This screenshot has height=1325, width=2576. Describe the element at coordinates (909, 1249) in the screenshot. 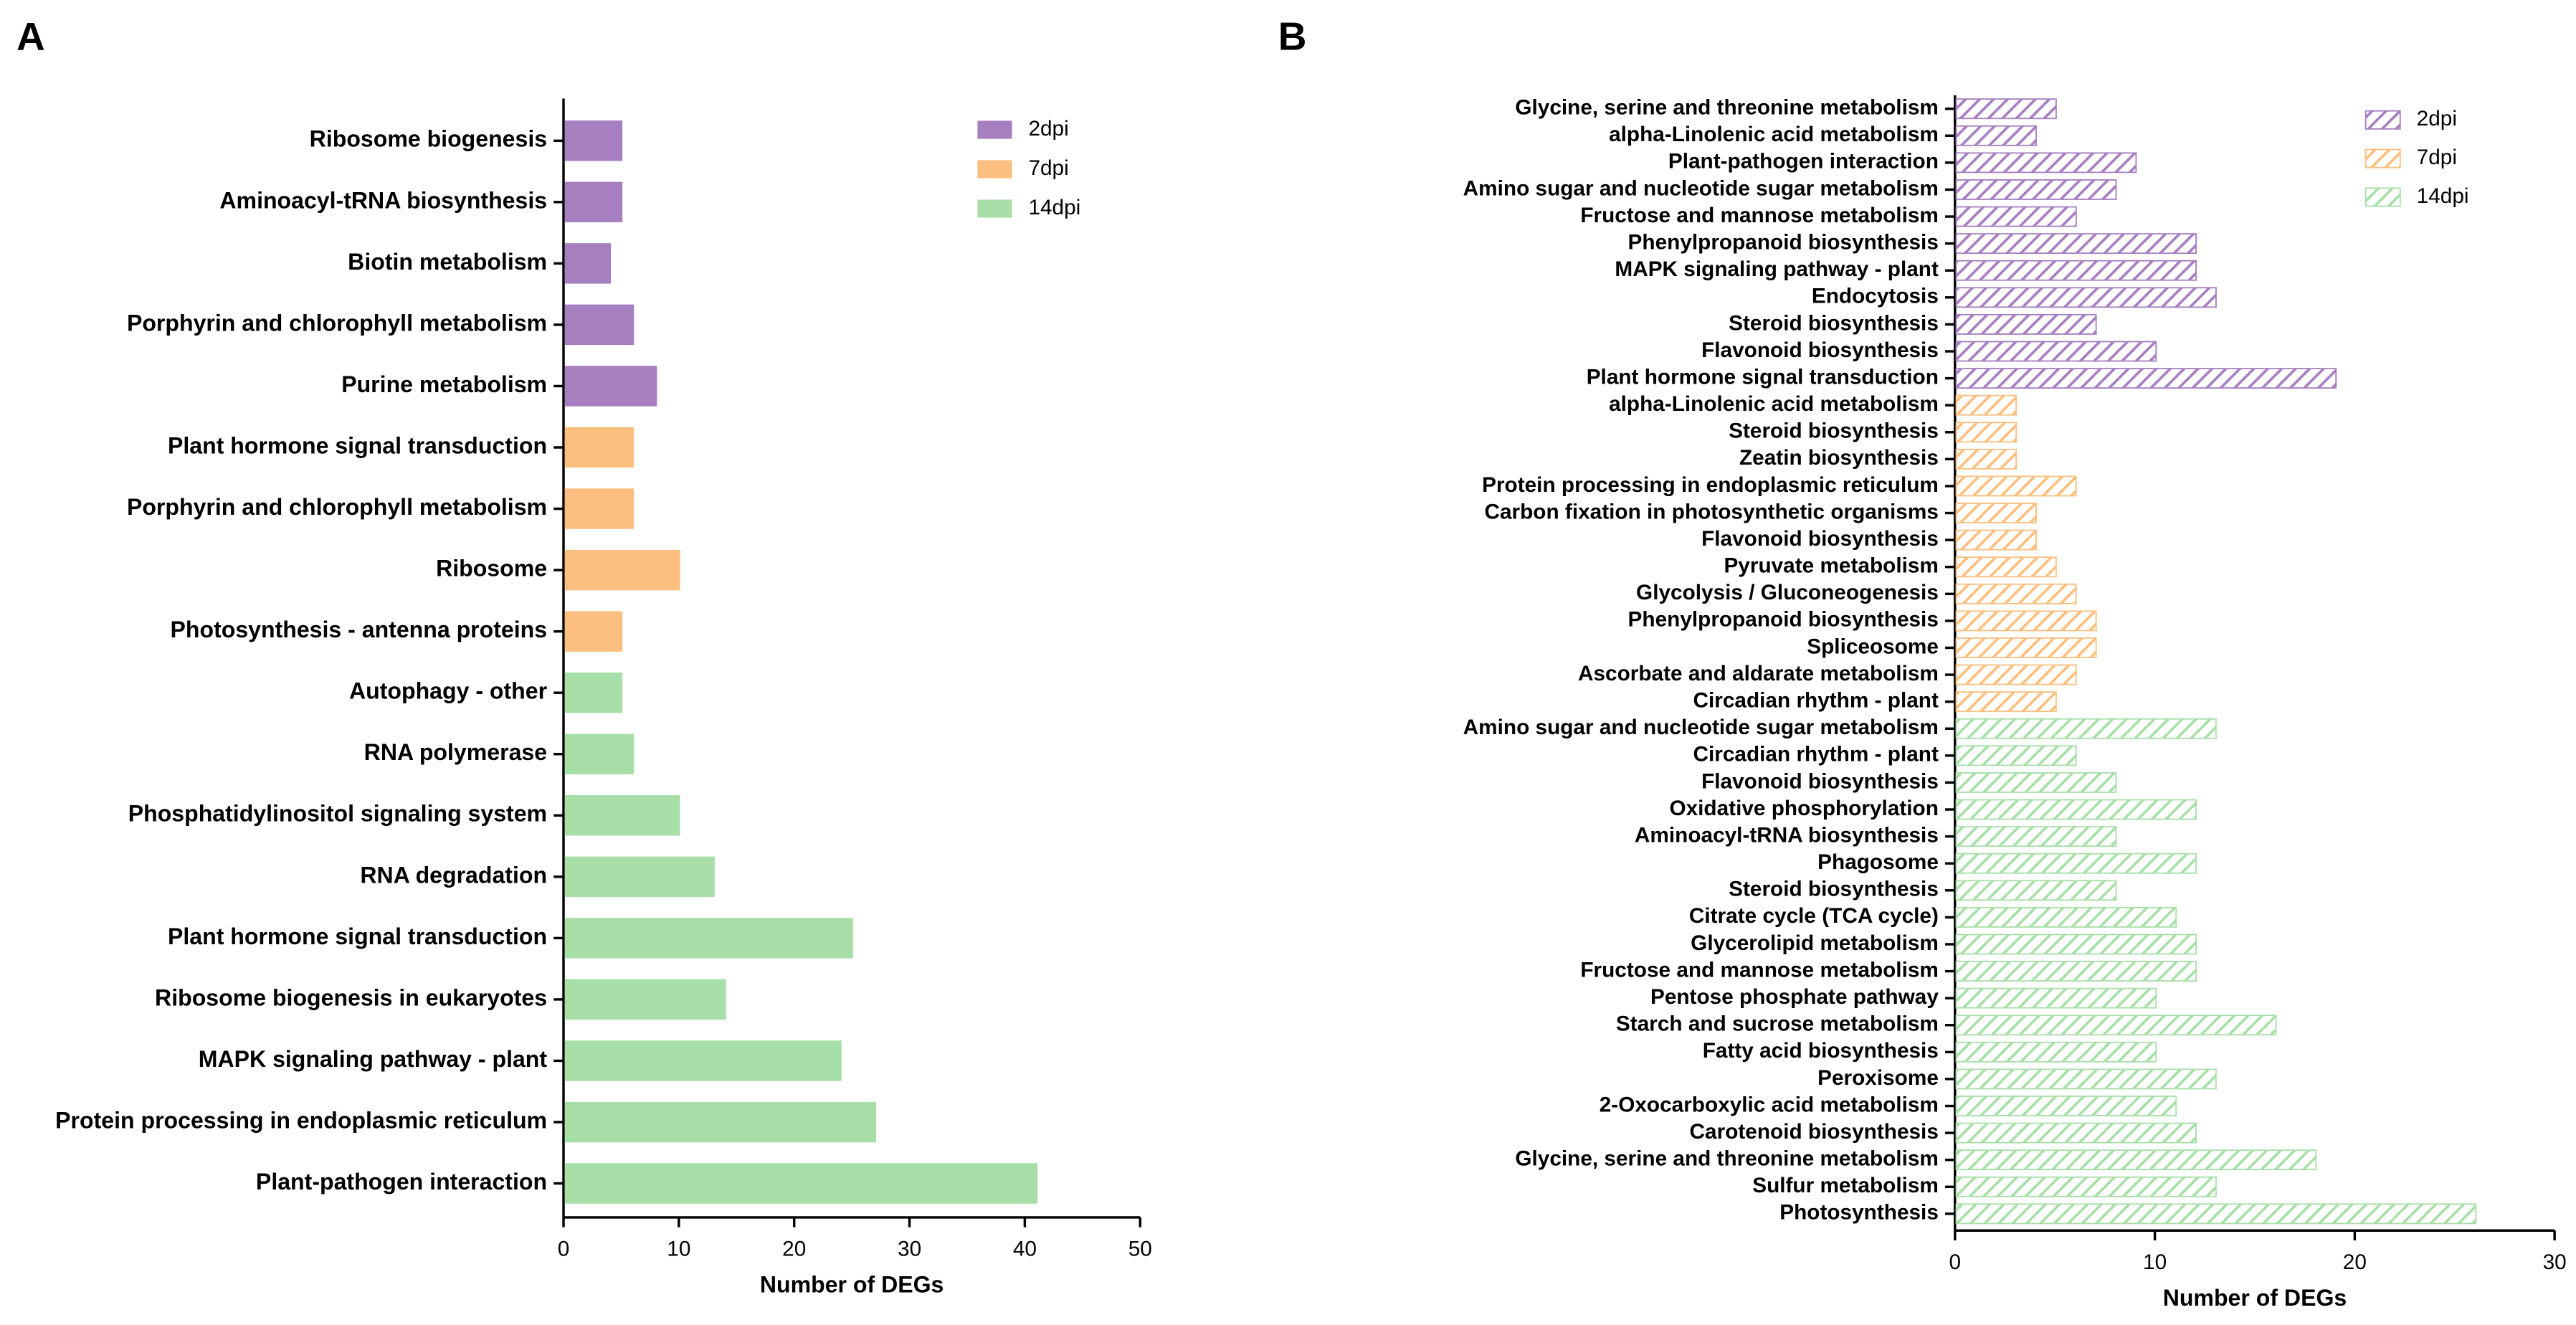

I see `x-tick-label: 30` at that location.